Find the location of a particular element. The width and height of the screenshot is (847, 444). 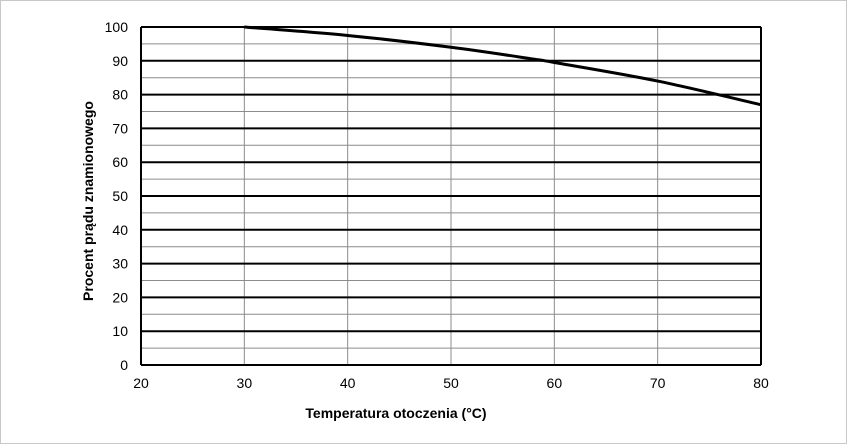

series-layer is located at coordinates (503, 66).